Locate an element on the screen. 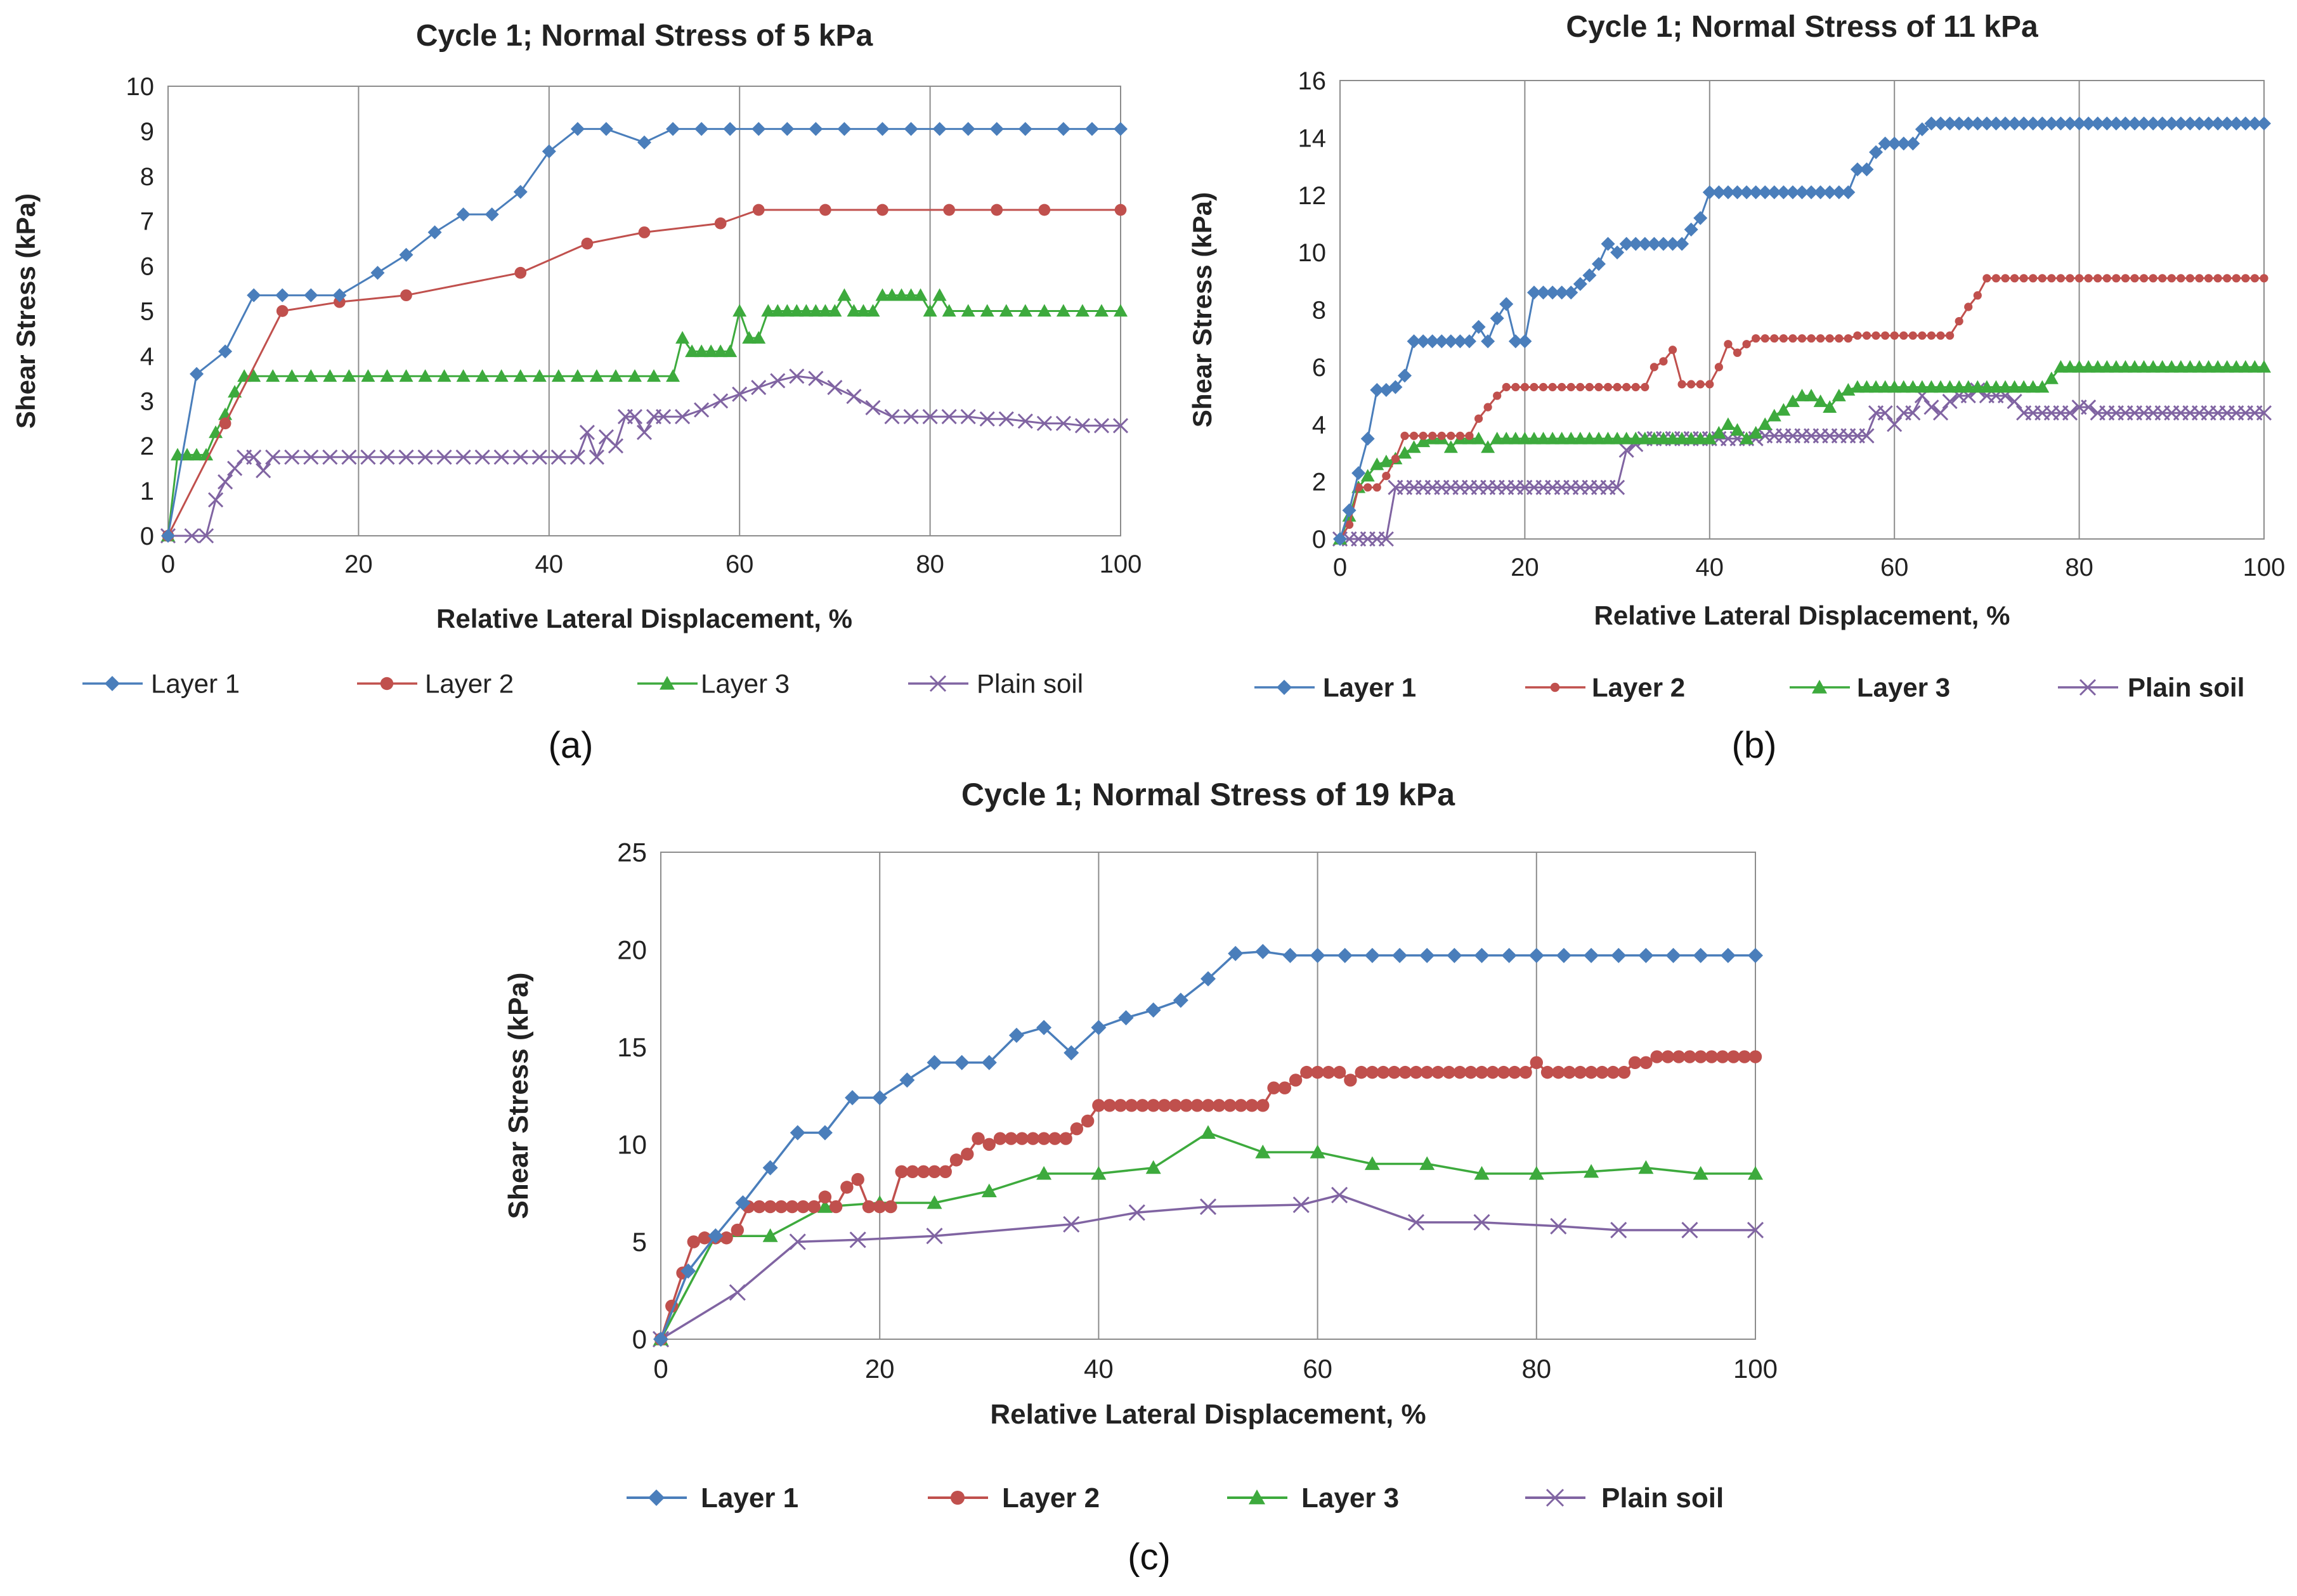 Image resolution: width=2297 pixels, height=1596 pixels. y-tick-label: 14 is located at coordinates (1312, 138).